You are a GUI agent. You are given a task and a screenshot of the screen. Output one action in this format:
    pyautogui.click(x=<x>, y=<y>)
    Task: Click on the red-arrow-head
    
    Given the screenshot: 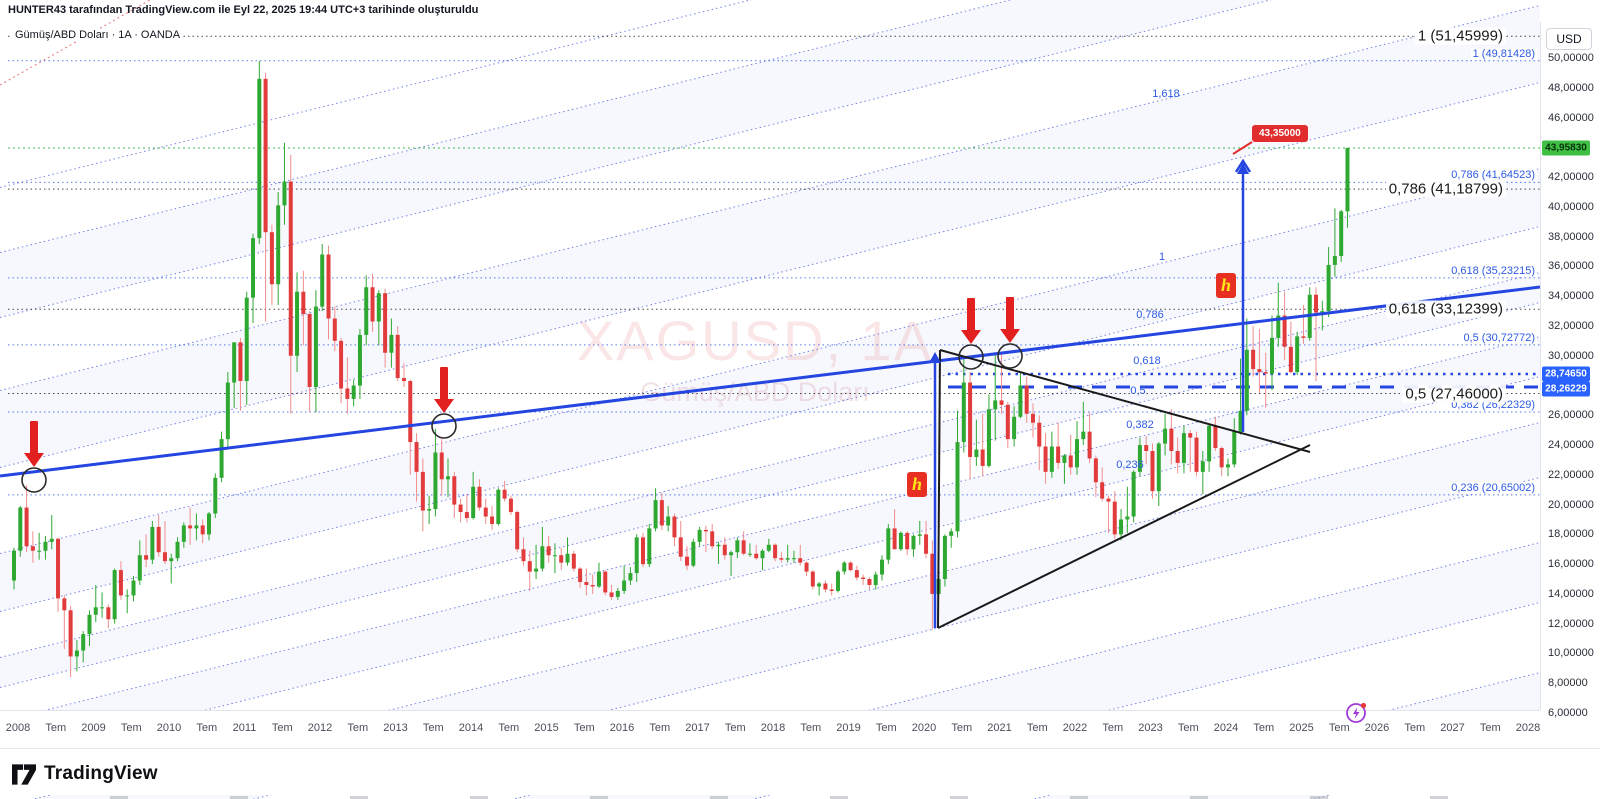 What is the action you would take?
    pyautogui.click(x=34, y=460)
    